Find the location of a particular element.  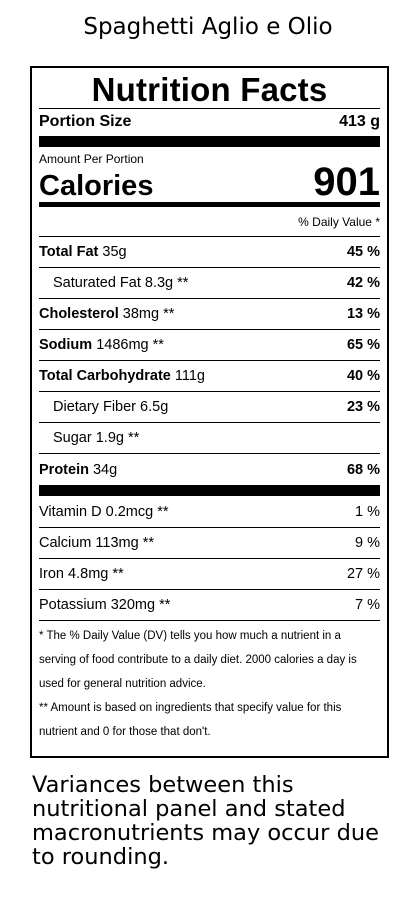

nutrient-daily-value: 42 % is located at coordinates (363, 283).